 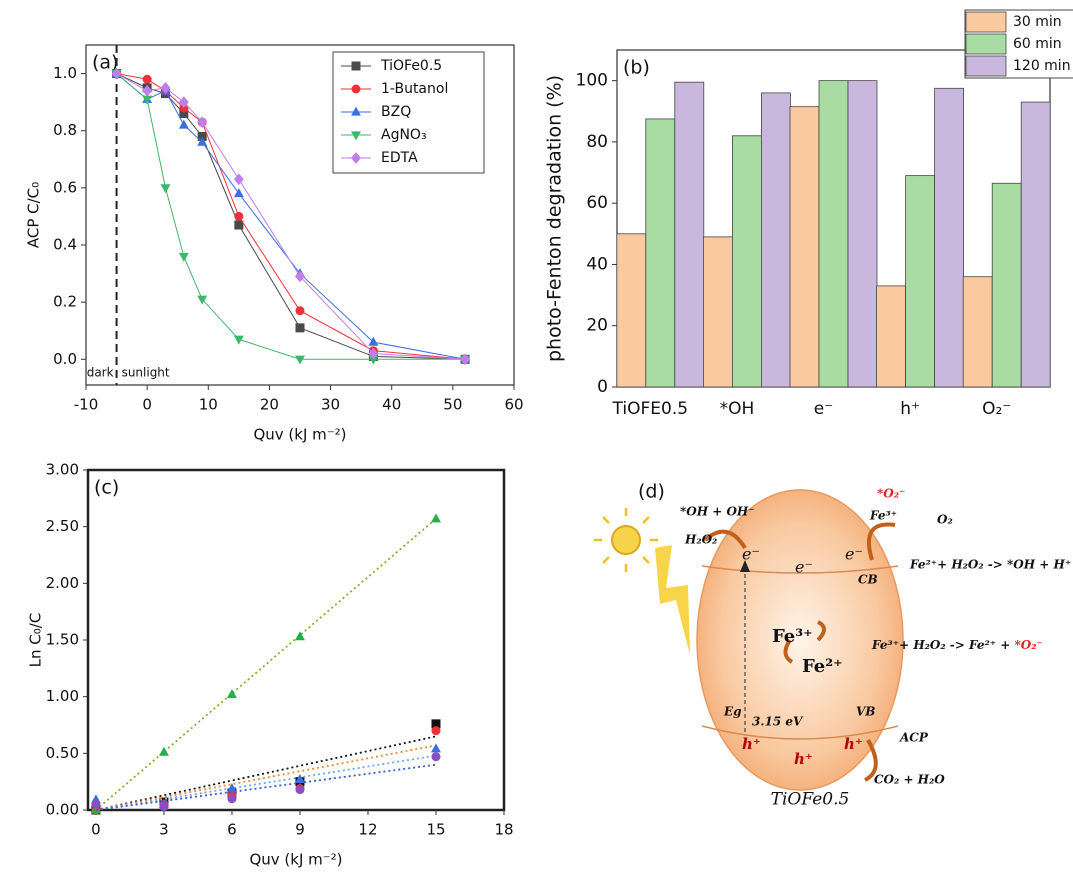 What do you see at coordinates (854, 554) in the screenshot?
I see `label: e⁻` at bounding box center [854, 554].